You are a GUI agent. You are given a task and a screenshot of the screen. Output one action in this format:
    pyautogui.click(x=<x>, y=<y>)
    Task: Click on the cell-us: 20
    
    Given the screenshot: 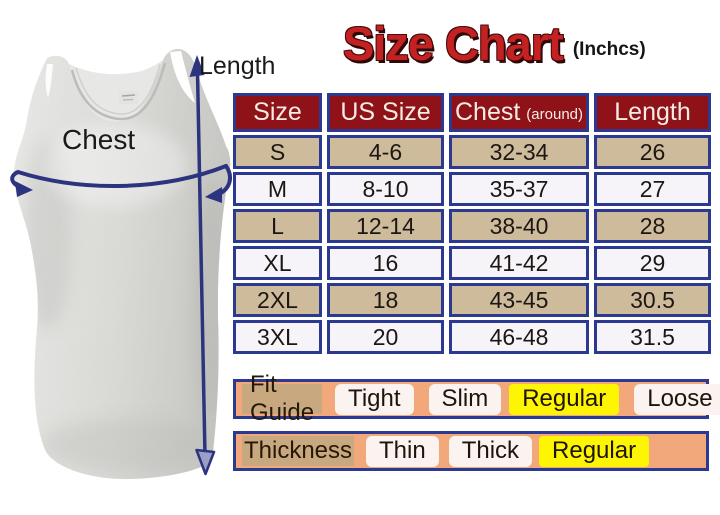 What is the action you would take?
    pyautogui.click(x=385, y=337)
    